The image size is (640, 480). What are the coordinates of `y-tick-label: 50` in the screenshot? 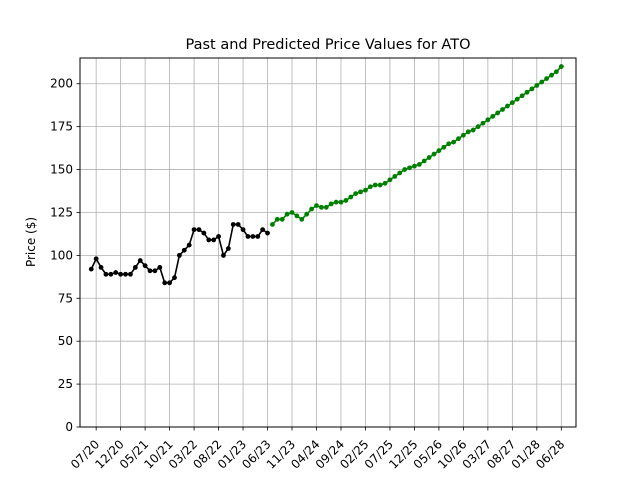 It's located at (65, 341).